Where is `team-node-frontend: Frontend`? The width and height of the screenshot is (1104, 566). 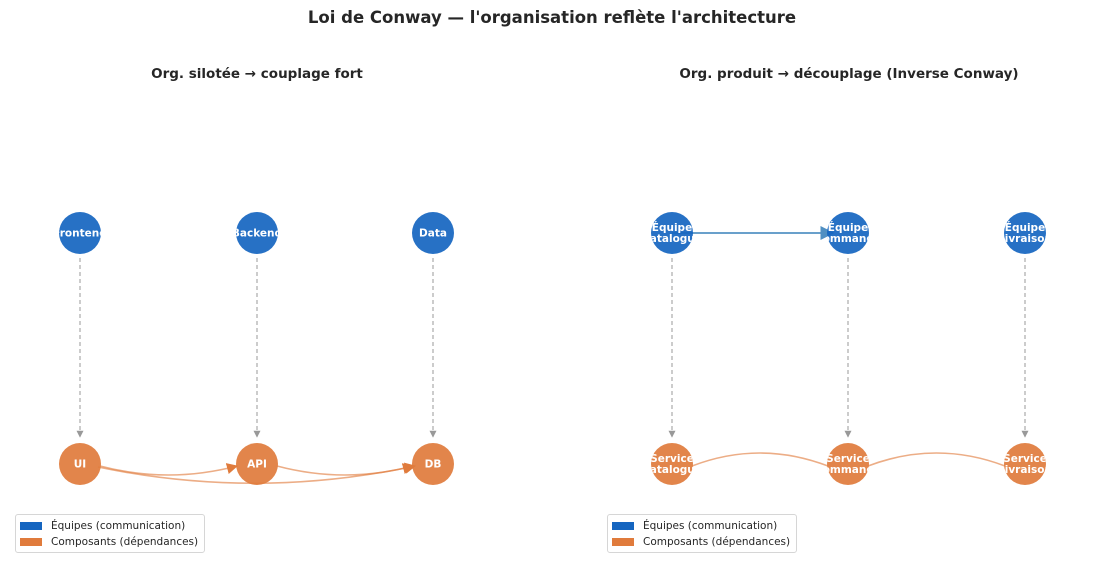
team-node-frontend: Frontend is located at coordinates (80, 233).